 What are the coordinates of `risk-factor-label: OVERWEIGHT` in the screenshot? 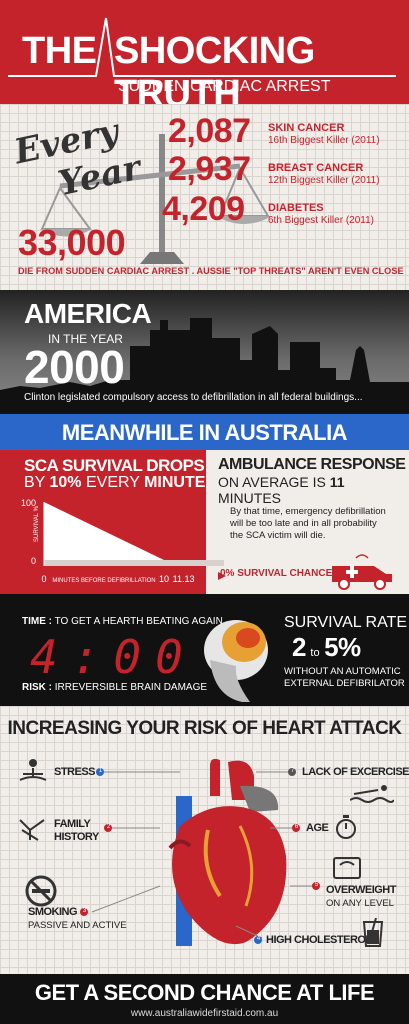 It's located at (361, 890).